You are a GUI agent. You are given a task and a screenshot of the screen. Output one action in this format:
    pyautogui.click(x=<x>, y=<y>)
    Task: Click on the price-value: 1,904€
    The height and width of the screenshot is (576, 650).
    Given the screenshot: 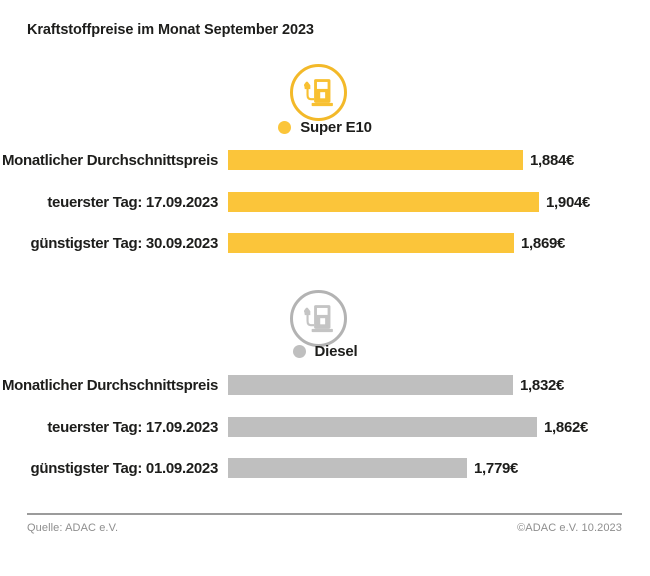 What is the action you would take?
    pyautogui.click(x=568, y=202)
    